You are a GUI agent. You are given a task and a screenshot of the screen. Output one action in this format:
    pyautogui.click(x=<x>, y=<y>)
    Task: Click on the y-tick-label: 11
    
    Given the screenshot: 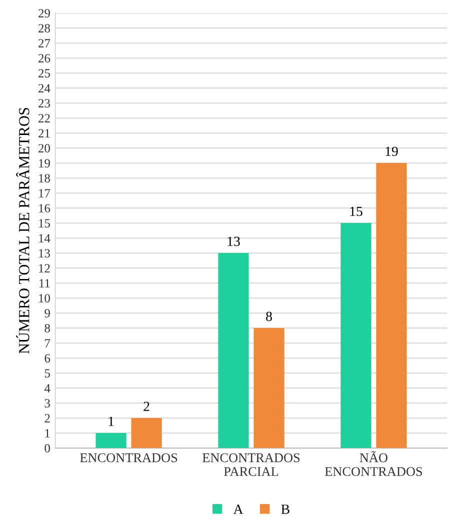 What is the action you would take?
    pyautogui.click(x=45, y=283)
    